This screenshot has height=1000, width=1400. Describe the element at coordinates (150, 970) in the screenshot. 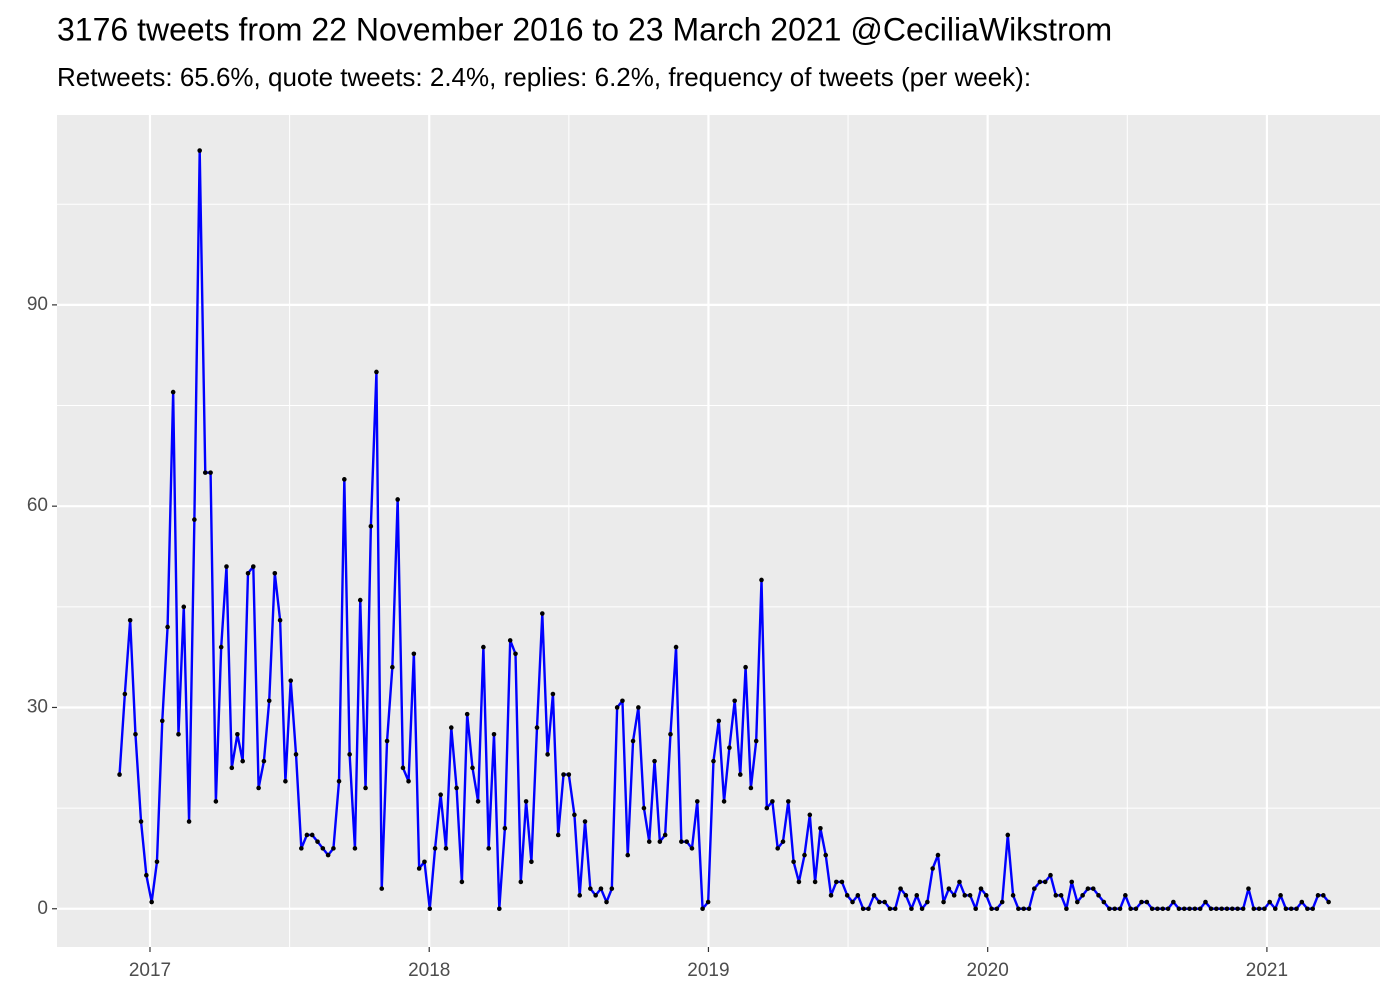

I see `x-tick-label: 2017` at that location.